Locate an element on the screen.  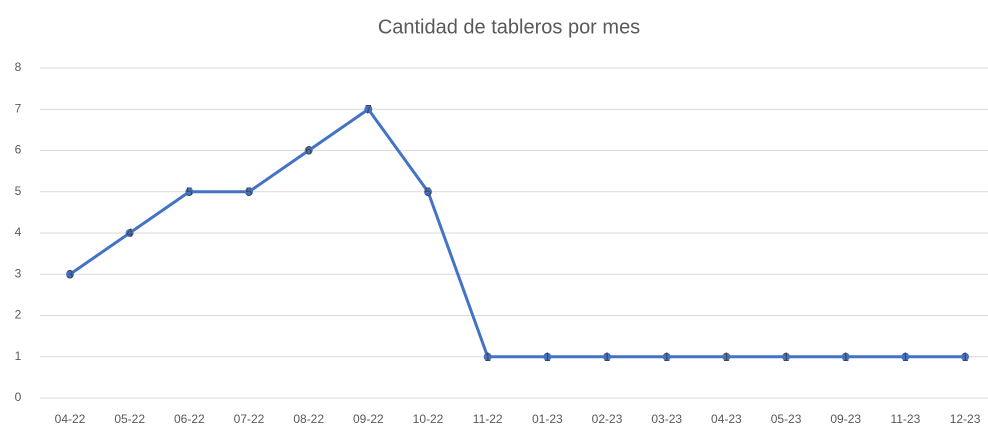
x-tick-label: 08-22 is located at coordinates (308, 419).